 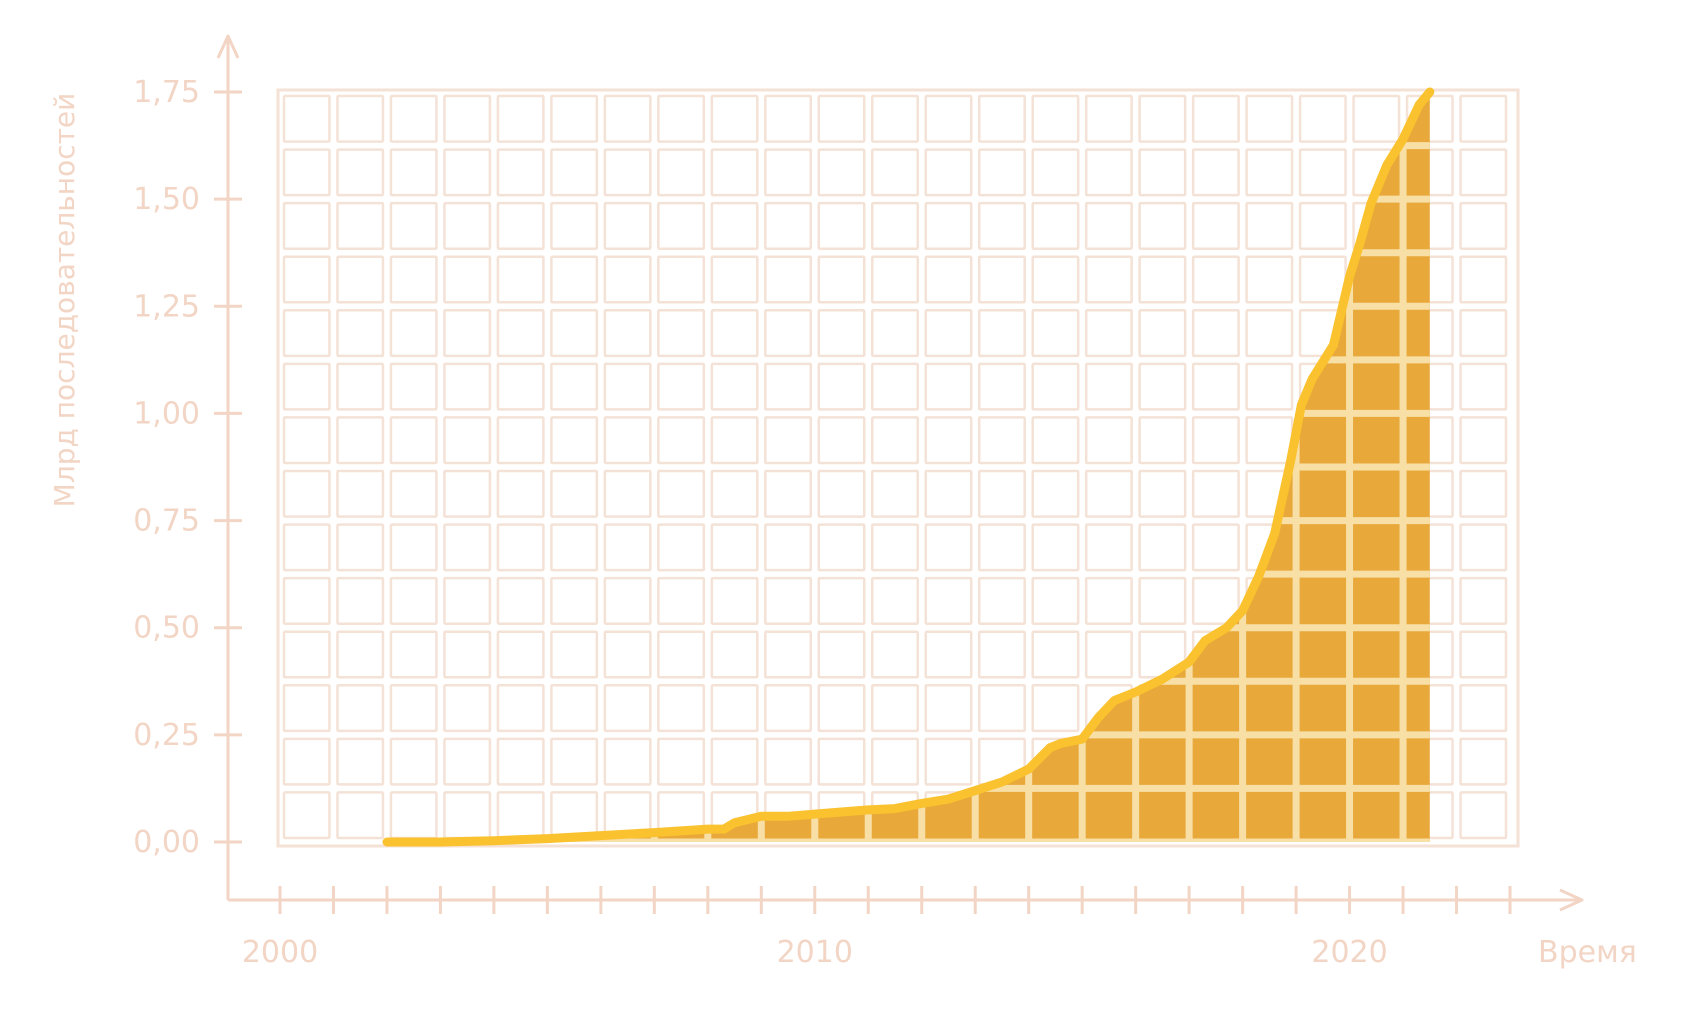 What do you see at coordinates (815, 952) in the screenshot?
I see `x-tick-label: 2010` at bounding box center [815, 952].